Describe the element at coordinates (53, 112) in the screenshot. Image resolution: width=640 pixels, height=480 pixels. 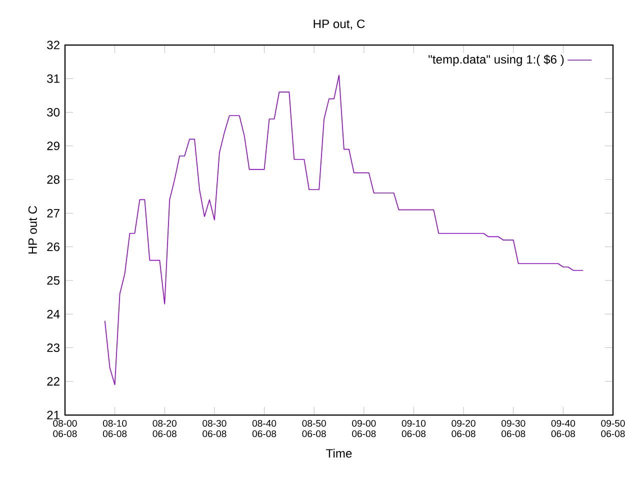
I see `y-tick-label: 30` at that location.